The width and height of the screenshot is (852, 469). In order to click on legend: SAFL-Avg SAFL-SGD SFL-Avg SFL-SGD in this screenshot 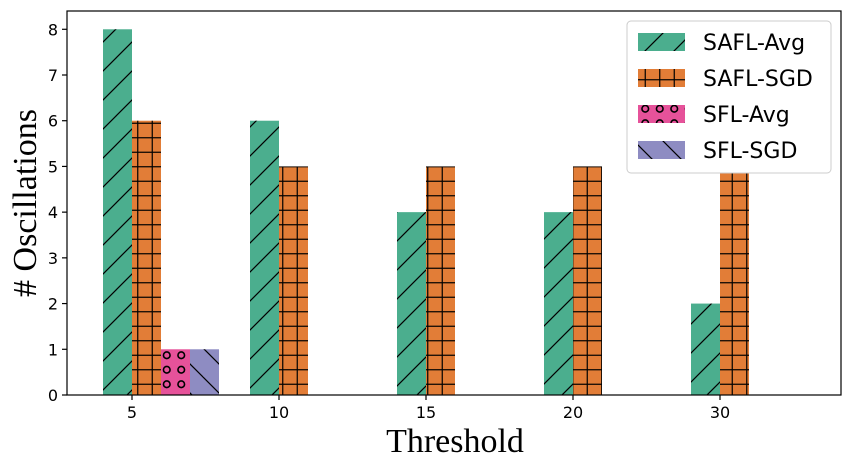, I will do `click(729, 97)`.